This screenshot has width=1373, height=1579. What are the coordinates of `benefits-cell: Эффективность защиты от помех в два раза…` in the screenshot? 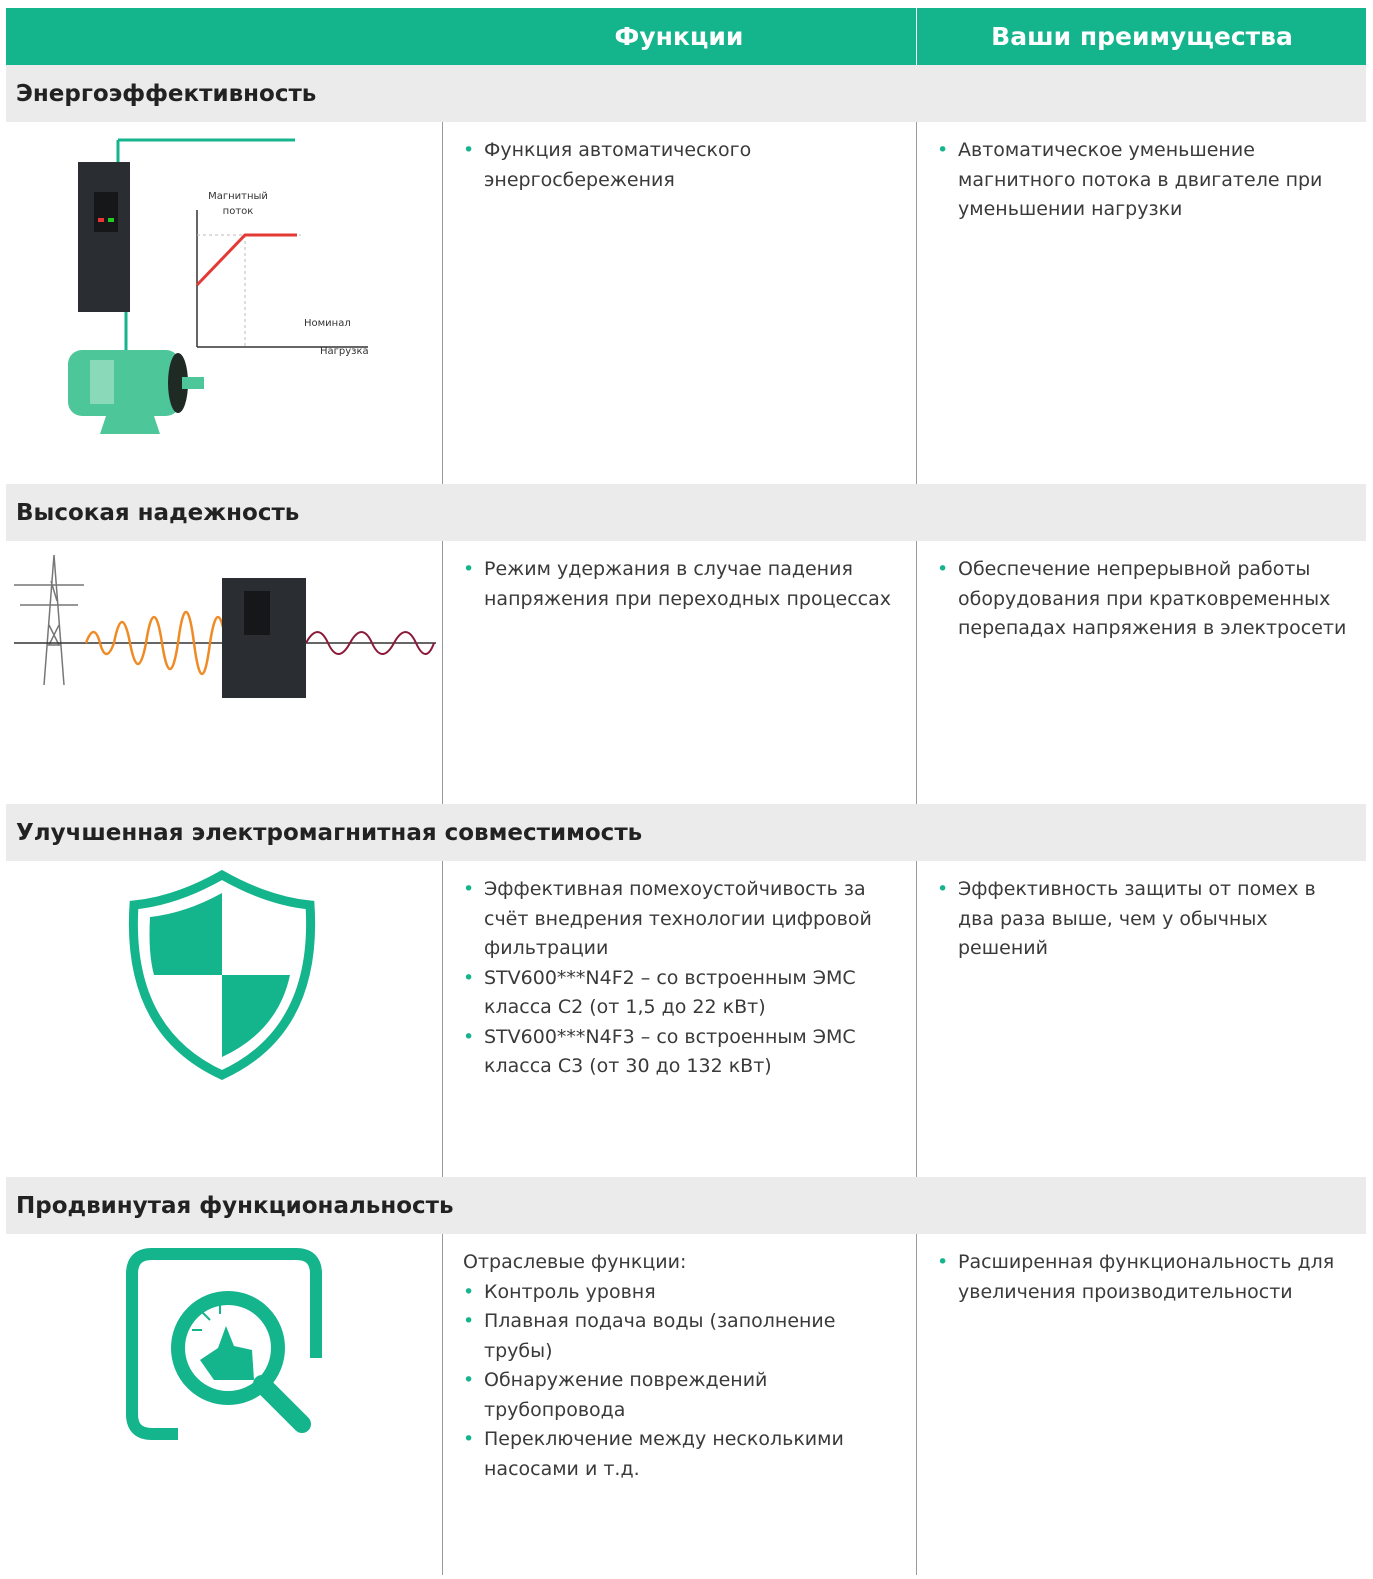 It's located at (1141, 1019).